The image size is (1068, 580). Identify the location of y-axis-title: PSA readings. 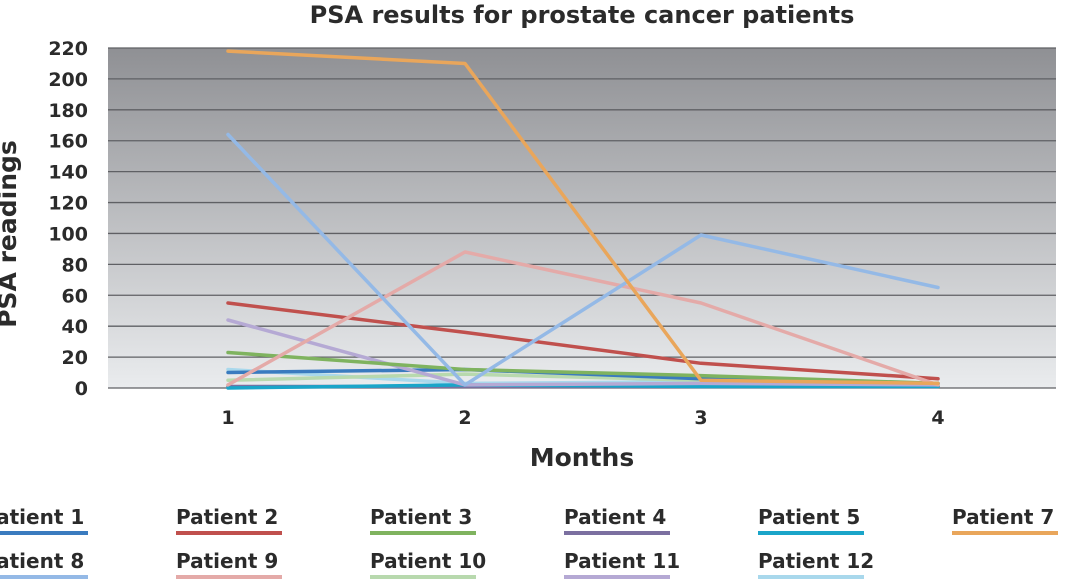
(11, 234).